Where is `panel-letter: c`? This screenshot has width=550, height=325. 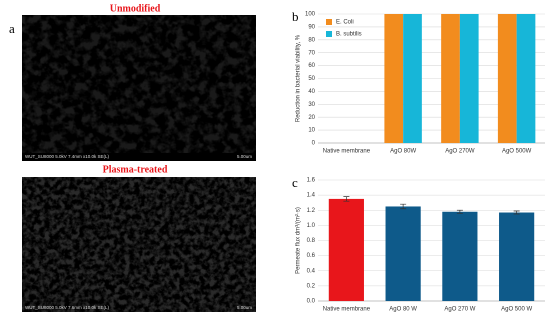
panel-letter: c is located at coordinates (295, 182).